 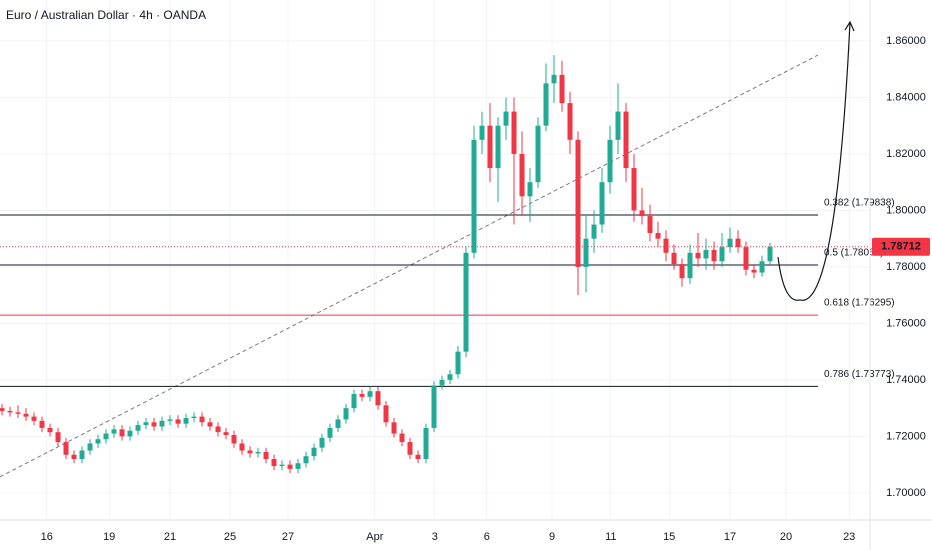 What do you see at coordinates (106, 15) in the screenshot?
I see `chart-title: Euro / Australian Dollar · 4h · OANDA` at bounding box center [106, 15].